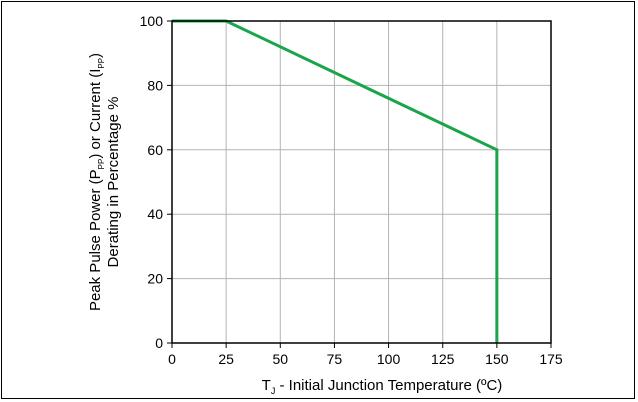 The width and height of the screenshot is (638, 402). I want to click on x-label-prefix: T, so click(266, 385).